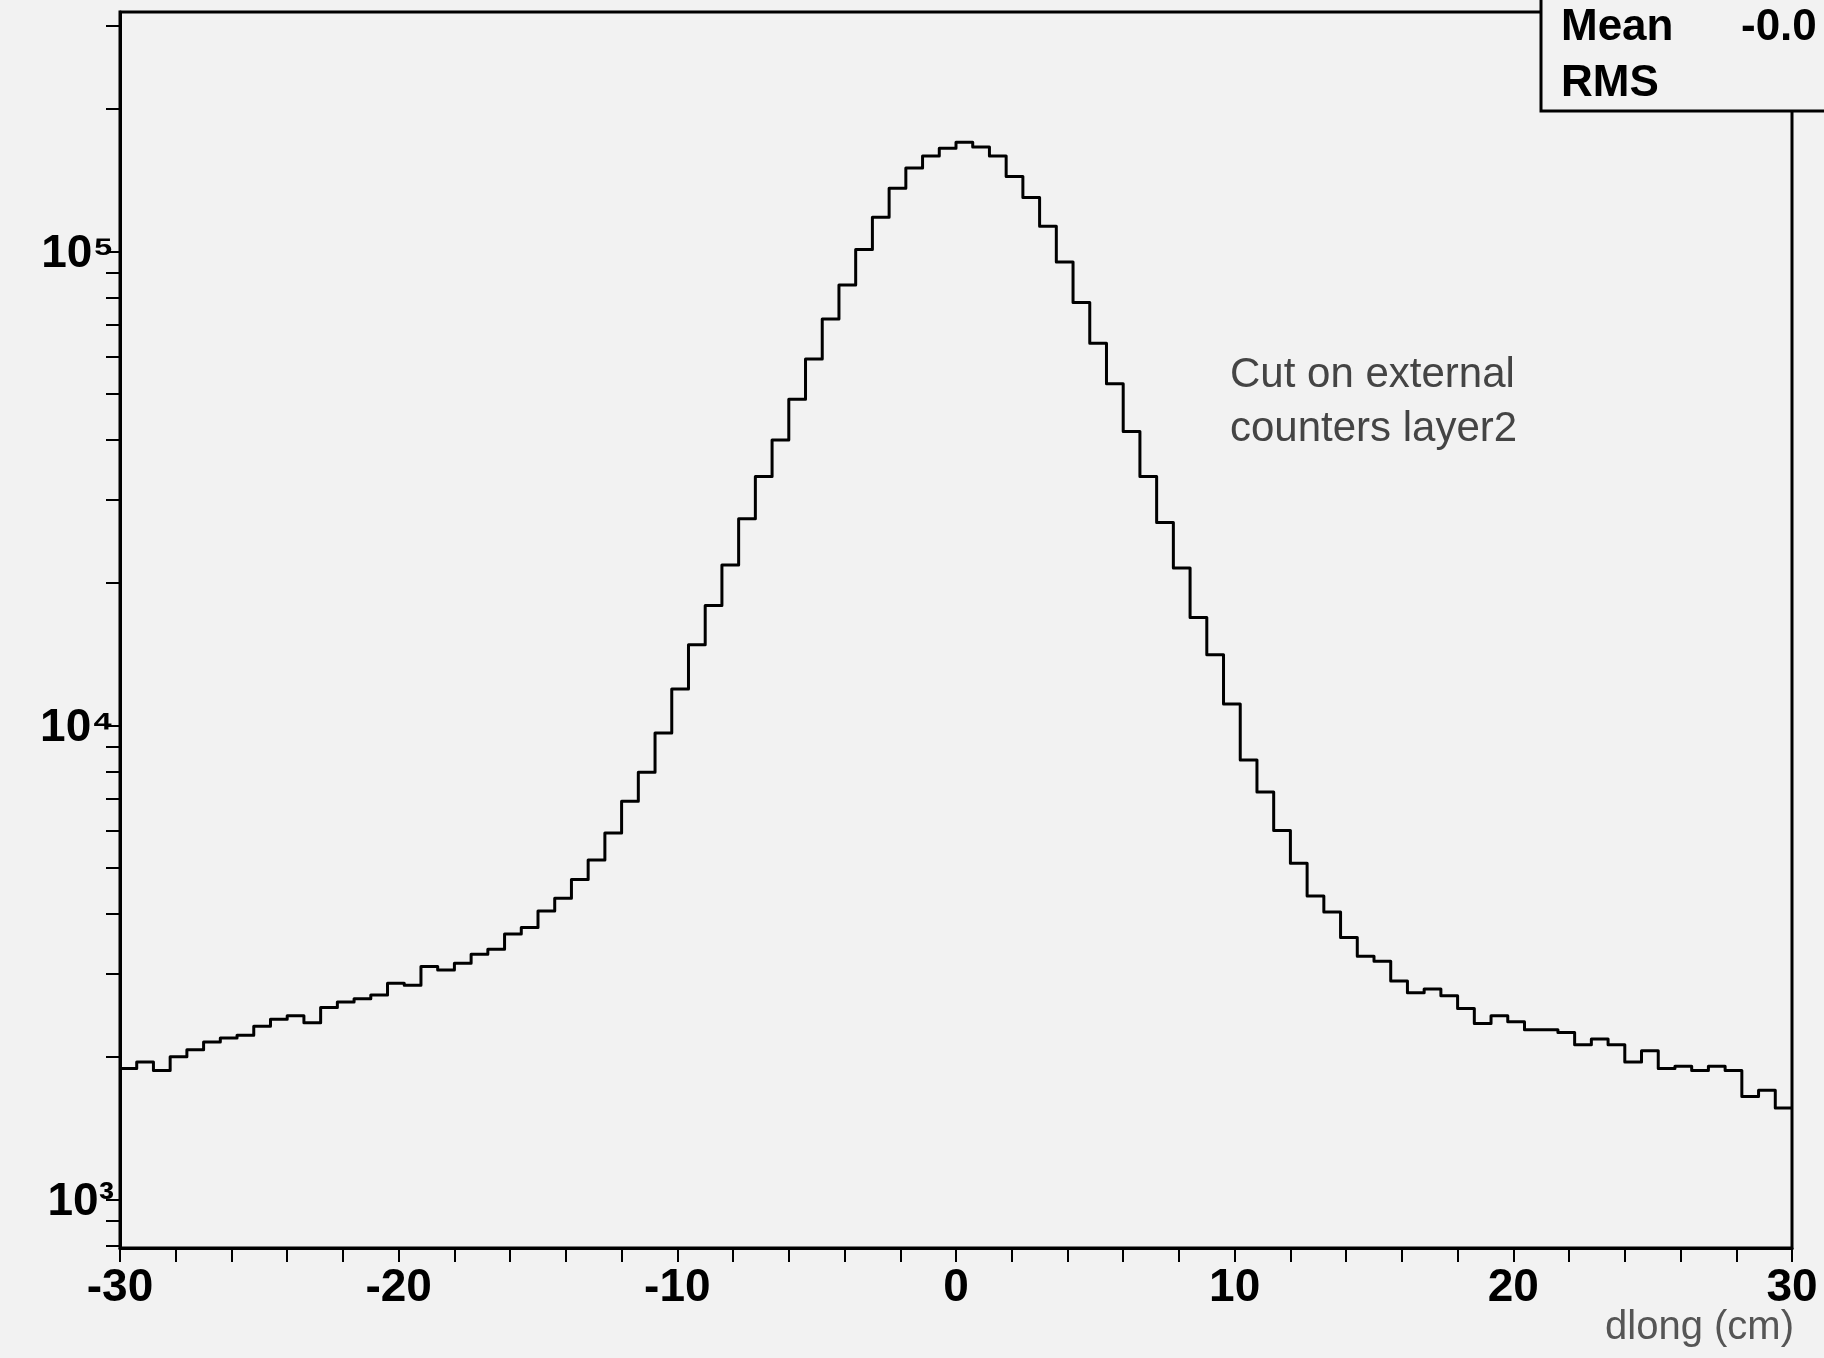 The image size is (1824, 1358). What do you see at coordinates (1610, 80) in the screenshot?
I see `annotation: RMS` at bounding box center [1610, 80].